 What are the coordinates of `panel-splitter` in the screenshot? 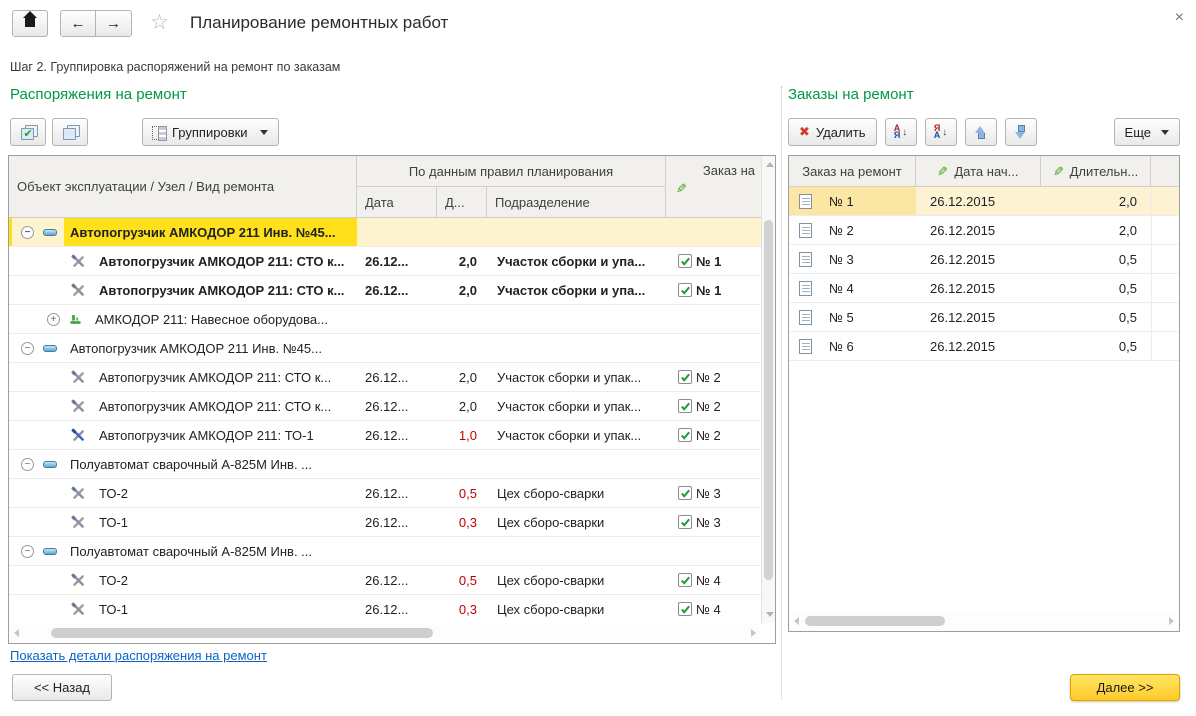 It's located at (781, 393).